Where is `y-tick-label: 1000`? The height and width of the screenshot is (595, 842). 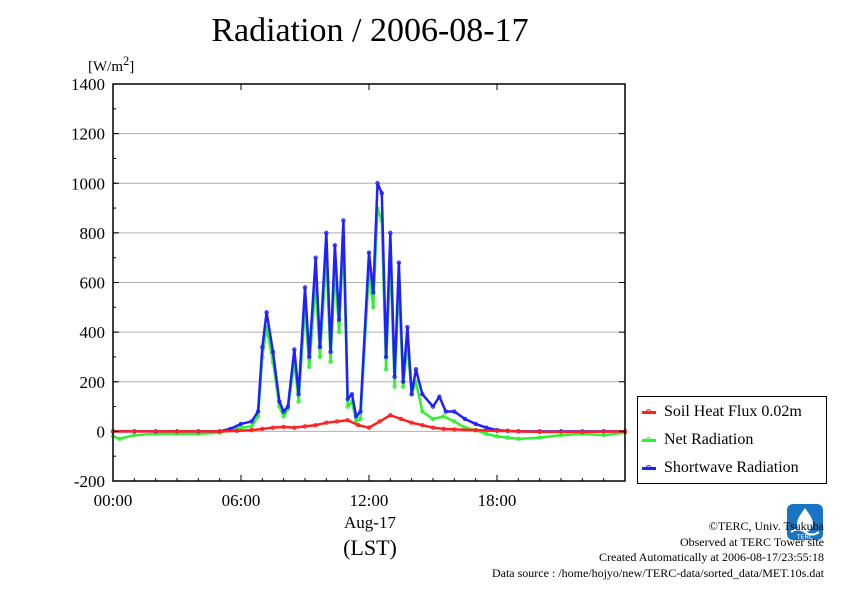 y-tick-label: 1000 is located at coordinates (88, 183).